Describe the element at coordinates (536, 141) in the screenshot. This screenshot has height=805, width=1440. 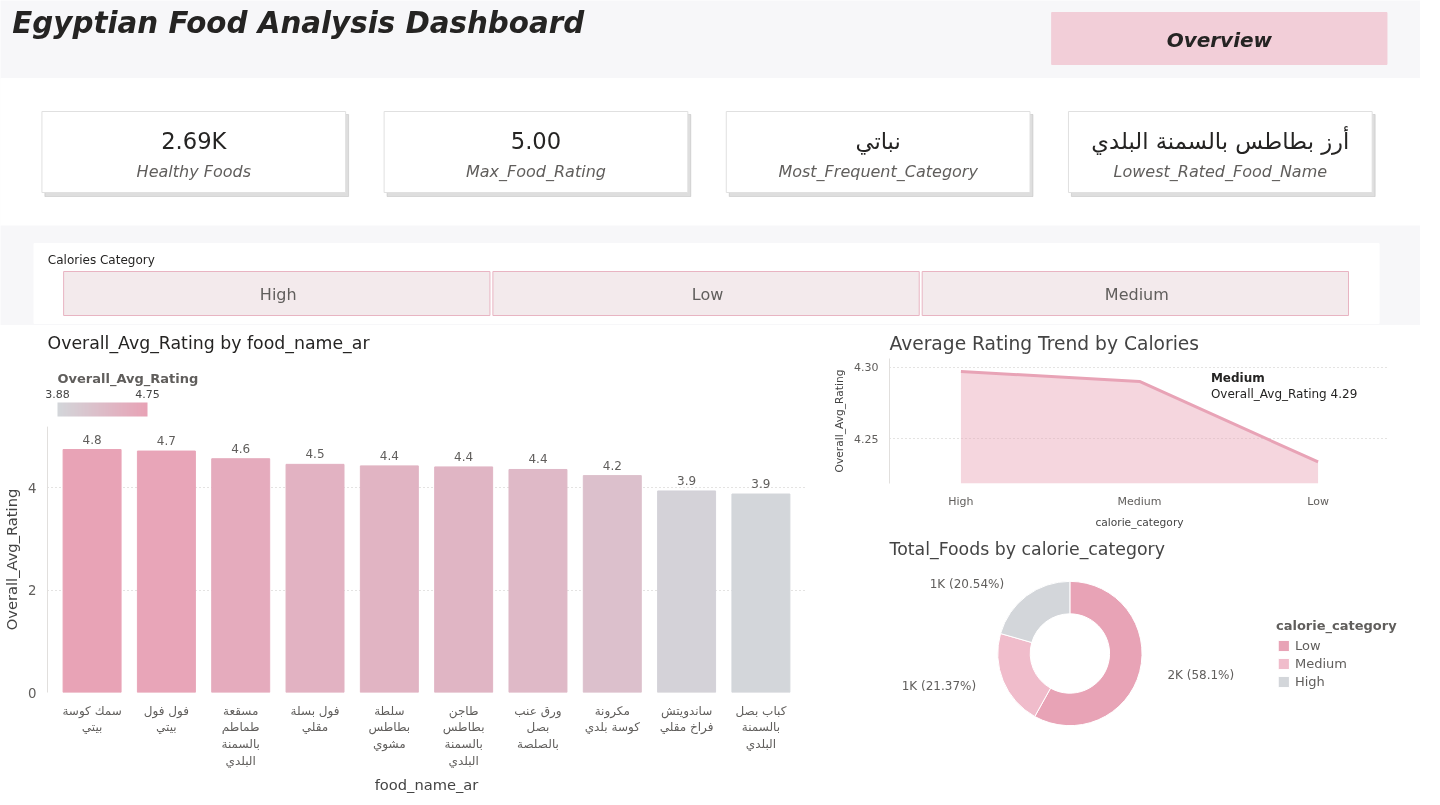
I see `text: 5.00` at that location.